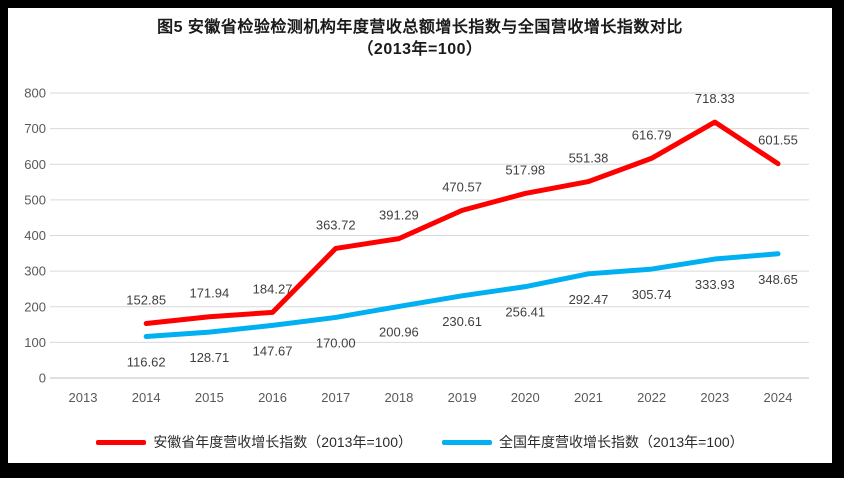 The width and height of the screenshot is (844, 478). I want to click on data-label-s0-2022: 616.79, so click(652, 134).